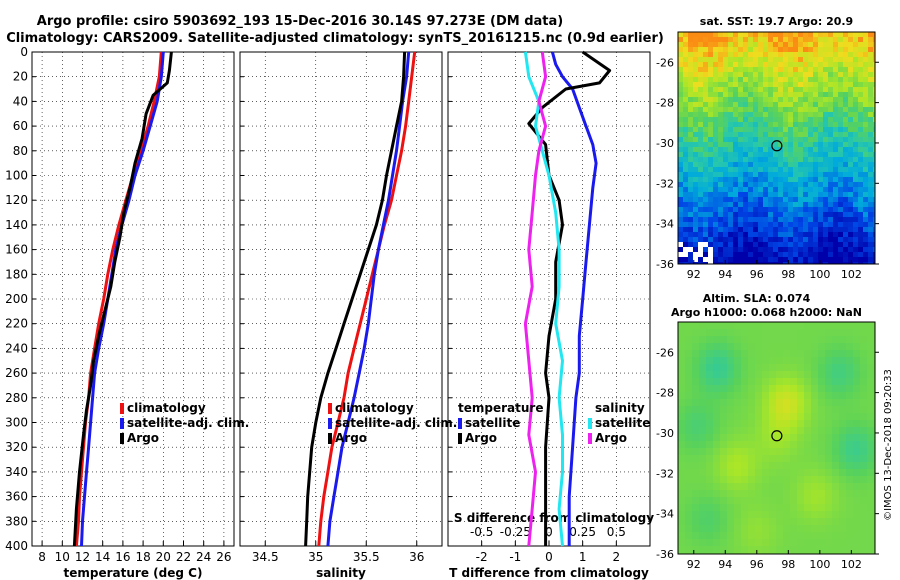 This screenshot has height=580, width=900. Describe the element at coordinates (590, 423) in the screenshot. I see `legend-swatch` at that location.